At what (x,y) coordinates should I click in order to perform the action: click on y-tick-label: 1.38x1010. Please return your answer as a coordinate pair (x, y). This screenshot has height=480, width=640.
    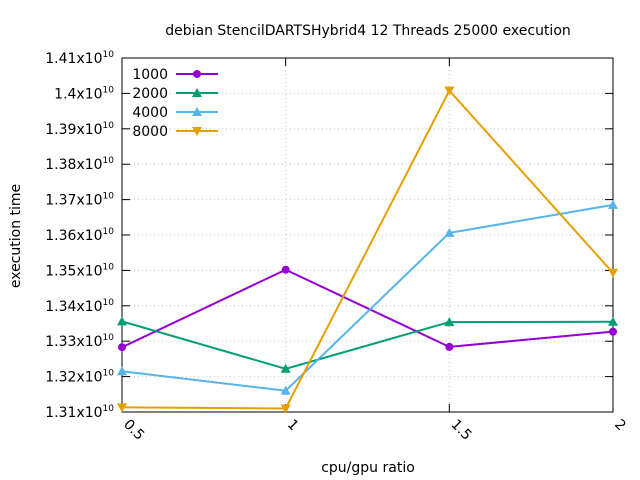
    Looking at the image, I should click on (79, 164).